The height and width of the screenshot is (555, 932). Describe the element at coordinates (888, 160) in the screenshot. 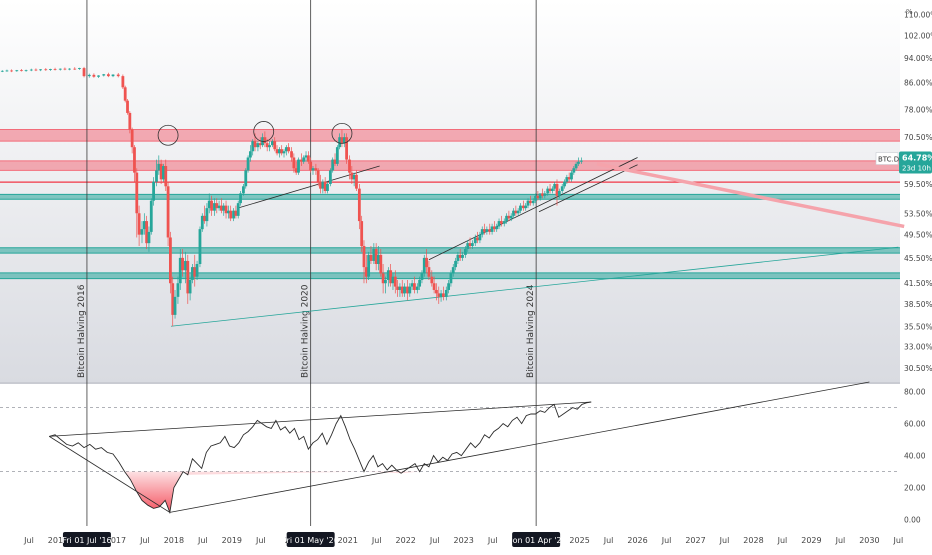

I see `symbol-tag-text: BTC.D` at that location.